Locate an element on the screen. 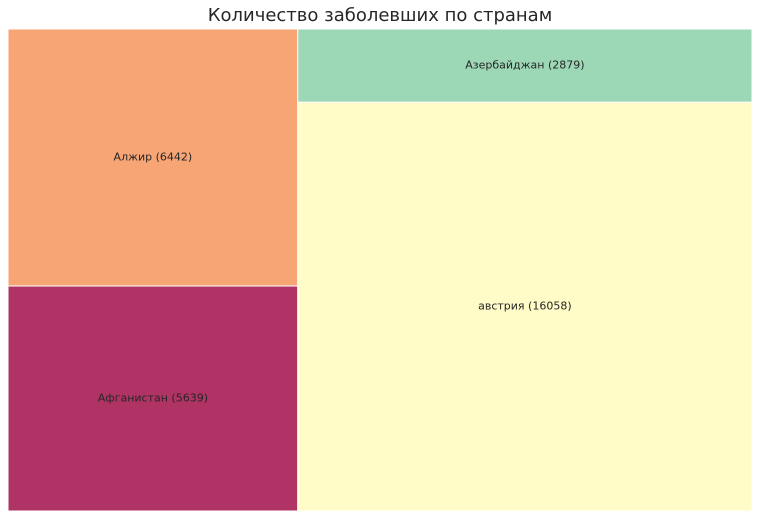  treemap-tile-label-3: австрия (16058) is located at coordinates (525, 306).